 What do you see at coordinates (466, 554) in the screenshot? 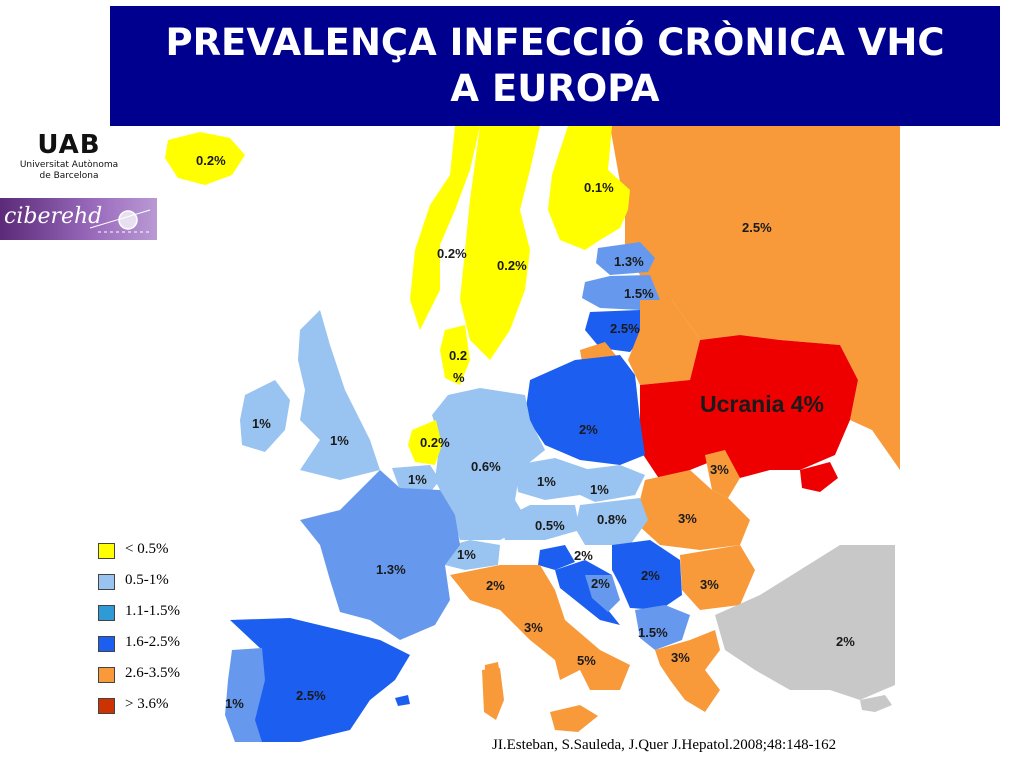
I see `label-switzerland: 1%` at bounding box center [466, 554].